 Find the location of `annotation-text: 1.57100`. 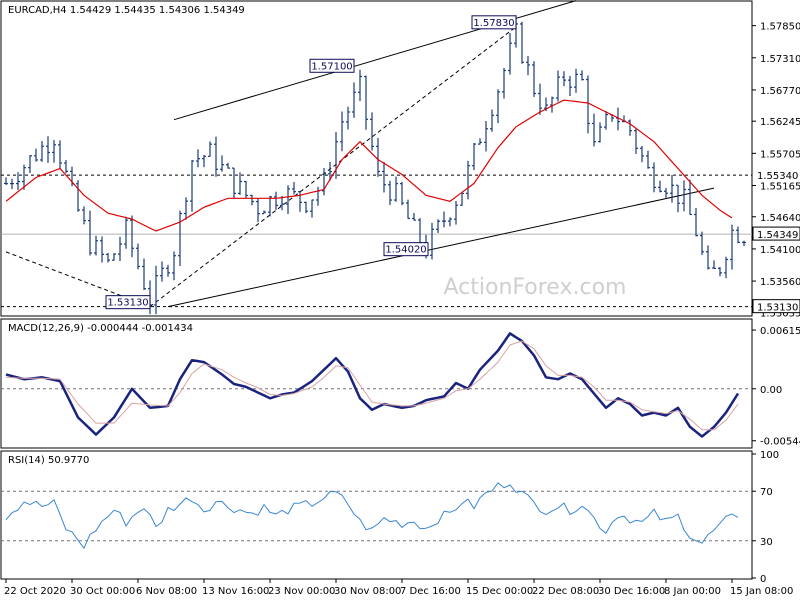

annotation-text: 1.57100 is located at coordinates (331, 66).